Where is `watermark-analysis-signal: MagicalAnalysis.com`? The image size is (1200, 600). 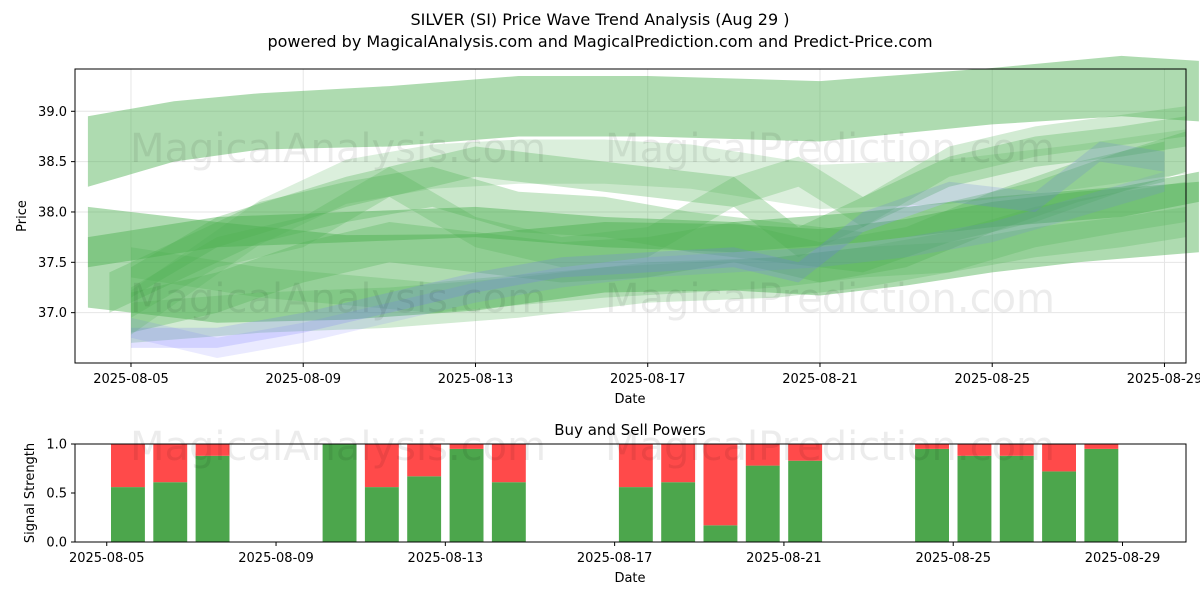 watermark-analysis-signal: MagicalAnalysis.com is located at coordinates (338, 447).